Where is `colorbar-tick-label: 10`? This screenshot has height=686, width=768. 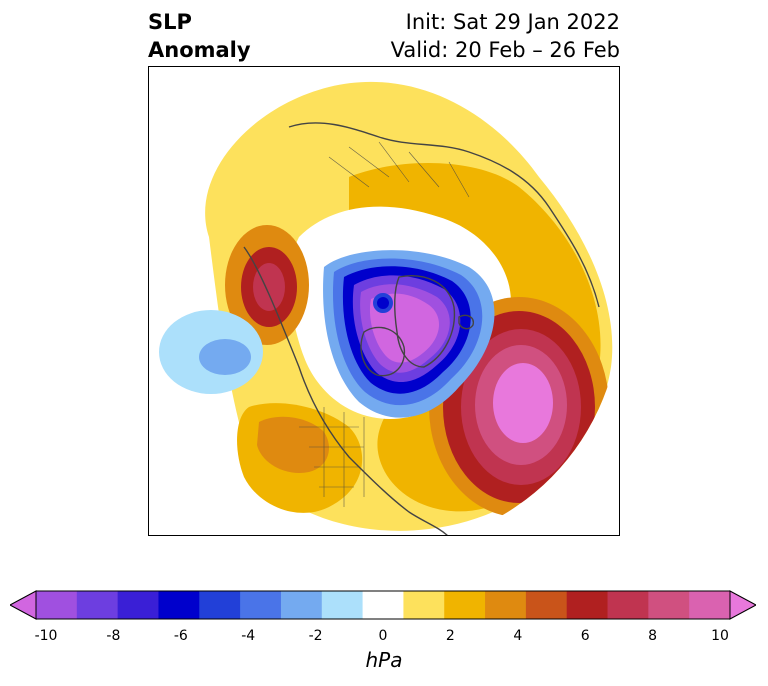
colorbar-tick-label: 10 is located at coordinates (720, 636).